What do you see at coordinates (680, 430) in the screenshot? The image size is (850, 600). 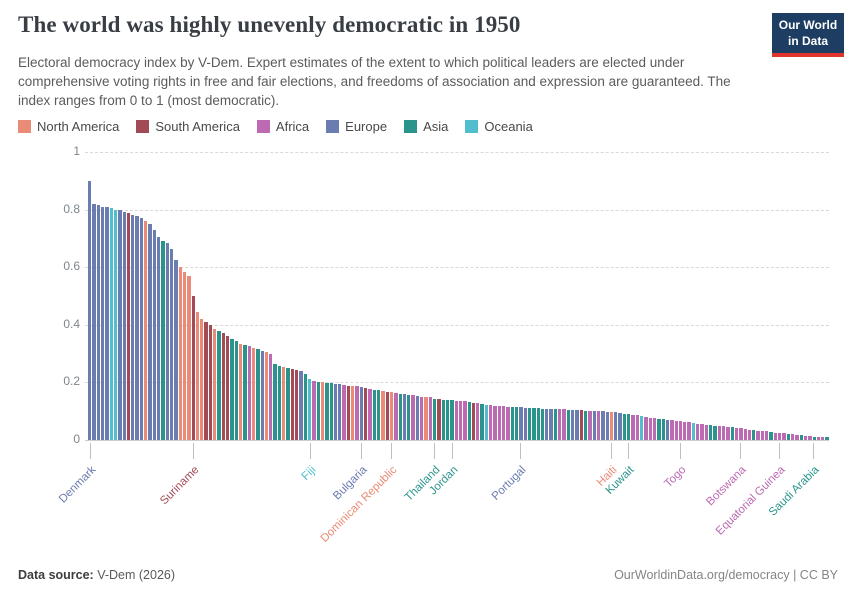 I see `bar-togo` at bounding box center [680, 430].